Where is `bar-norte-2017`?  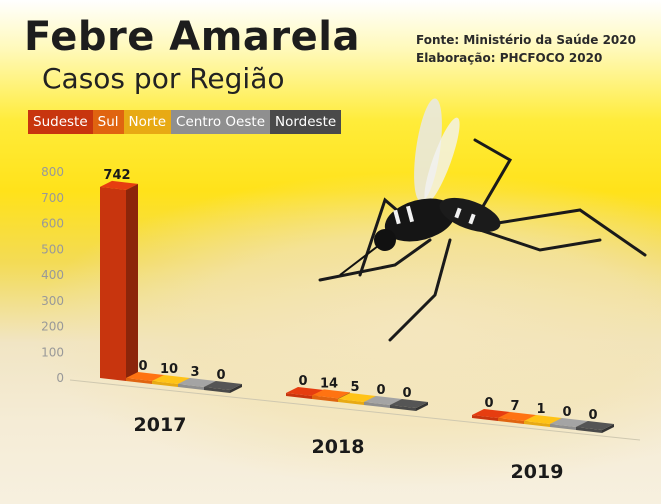 bar-norte-2017 is located at coordinates (165, 383).